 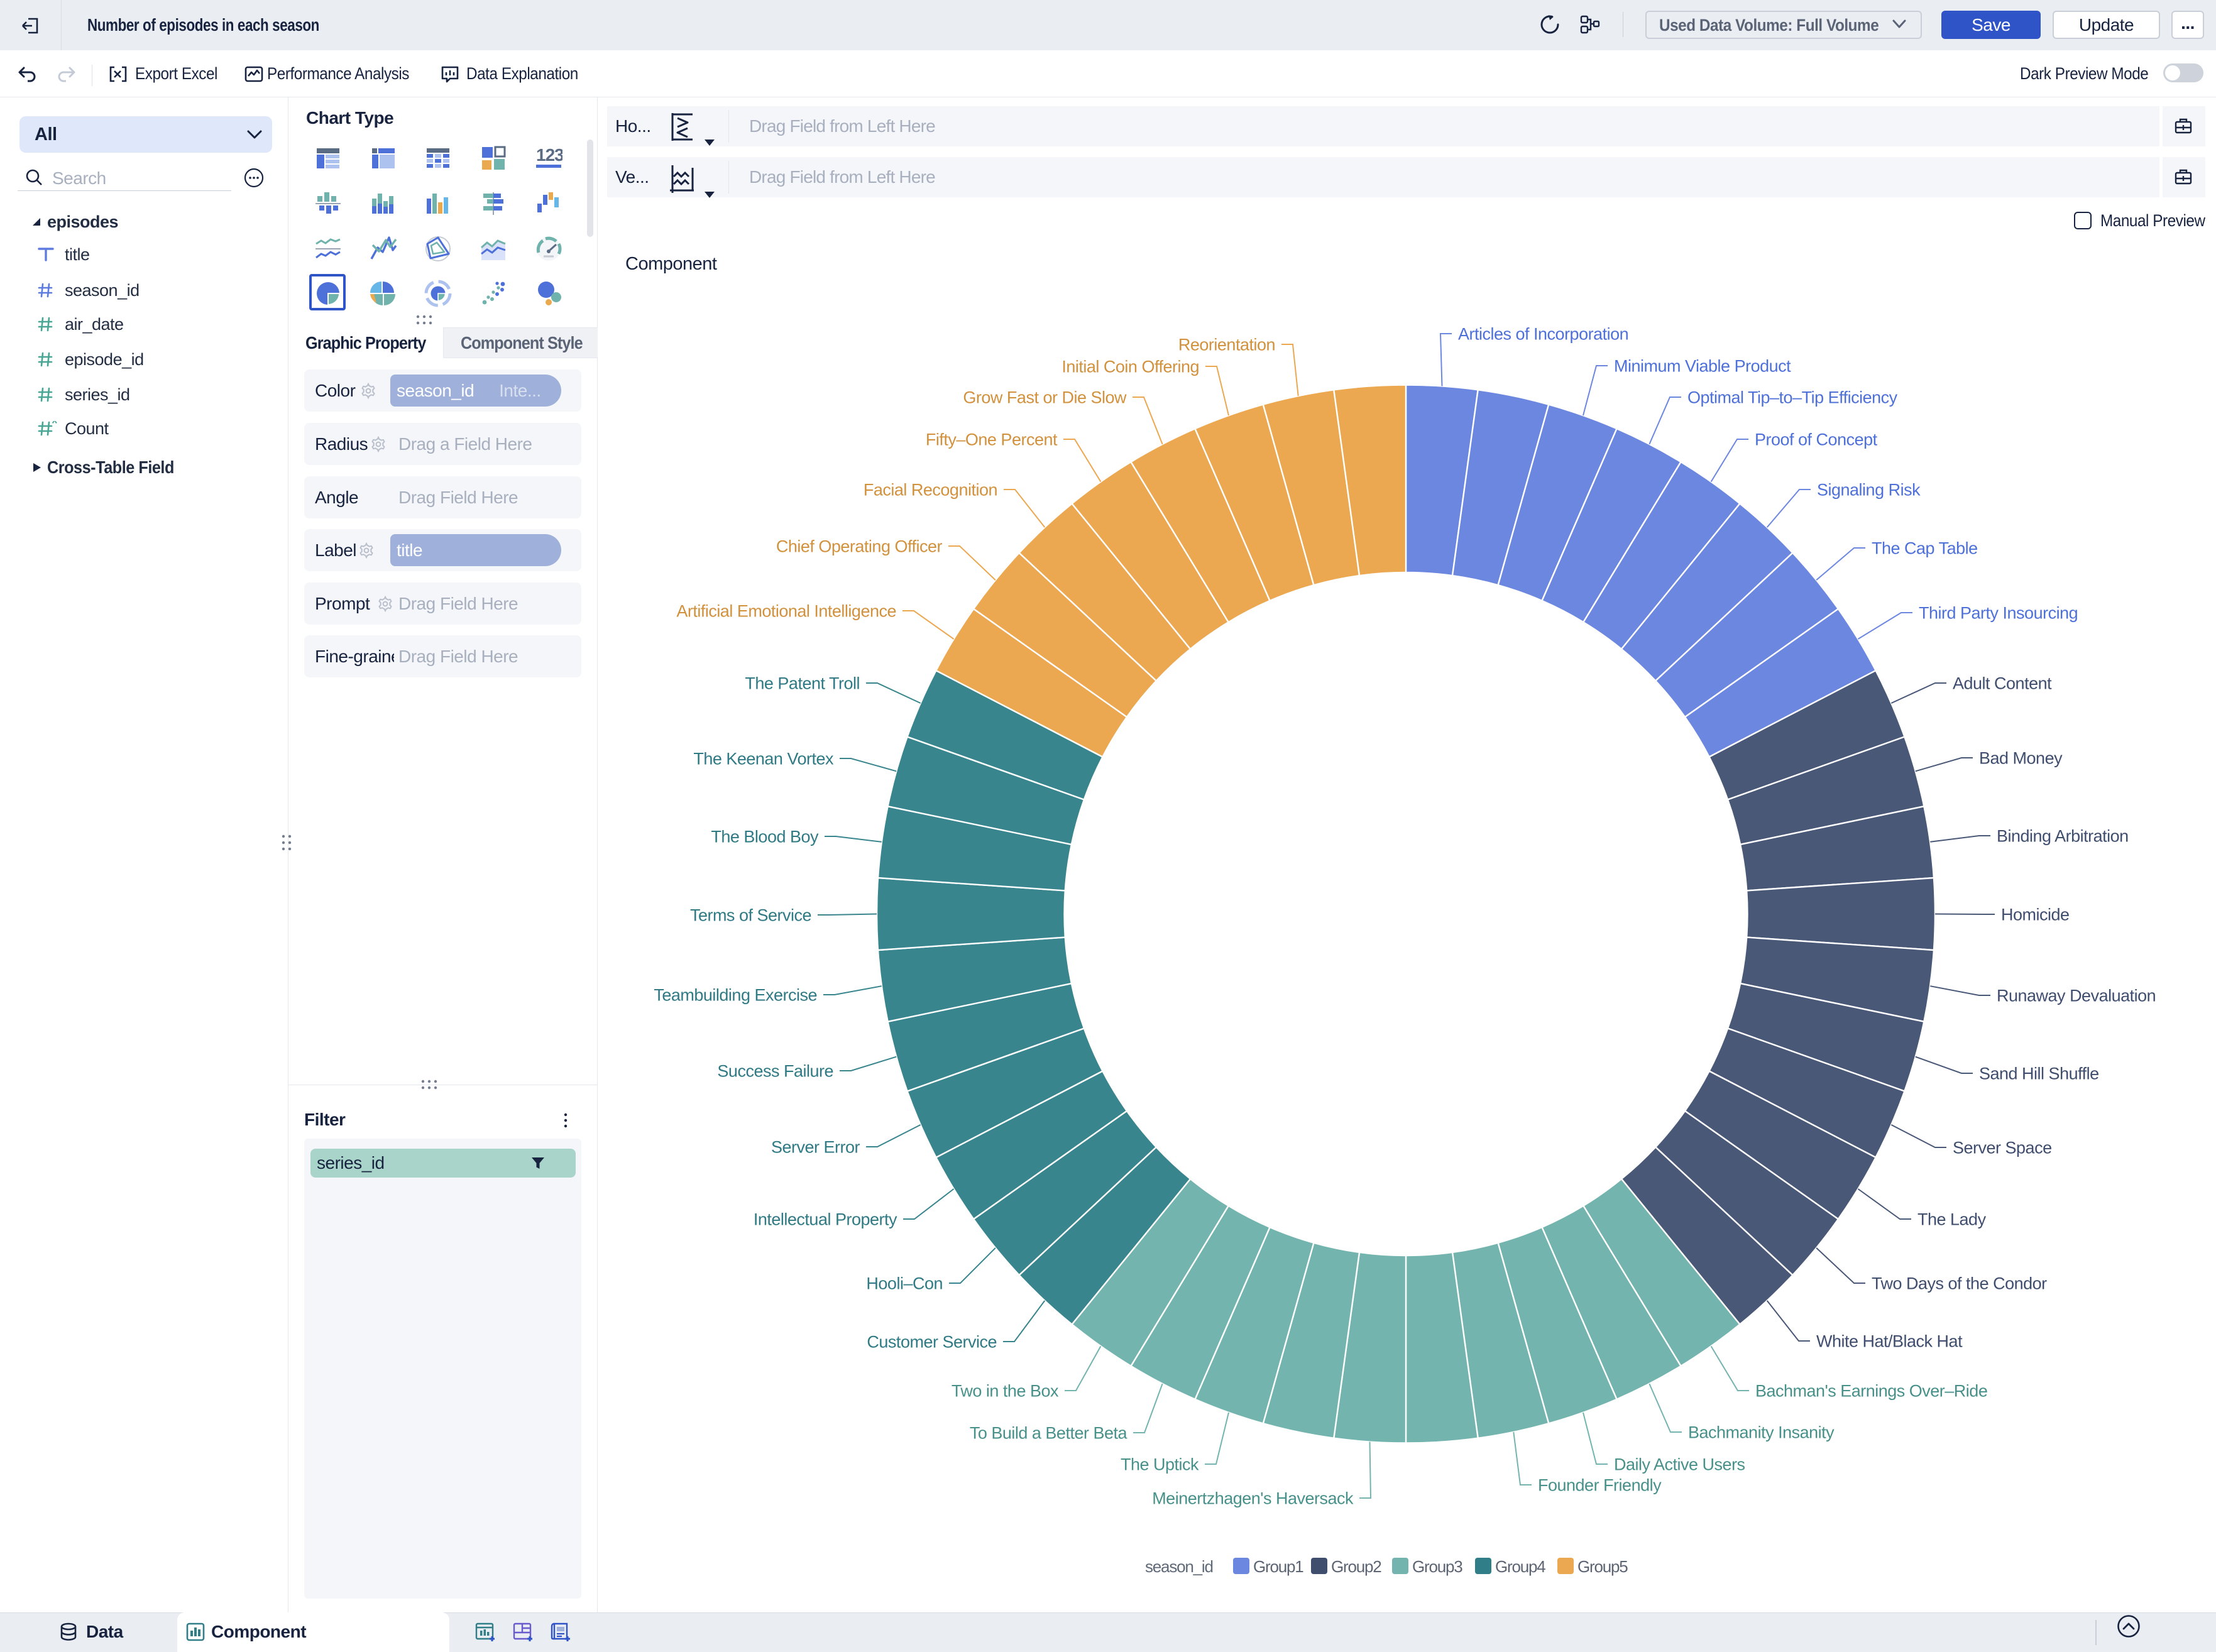 What do you see at coordinates (904, 1283) in the screenshot?
I see `svg-text: Hooli–Con` at bounding box center [904, 1283].